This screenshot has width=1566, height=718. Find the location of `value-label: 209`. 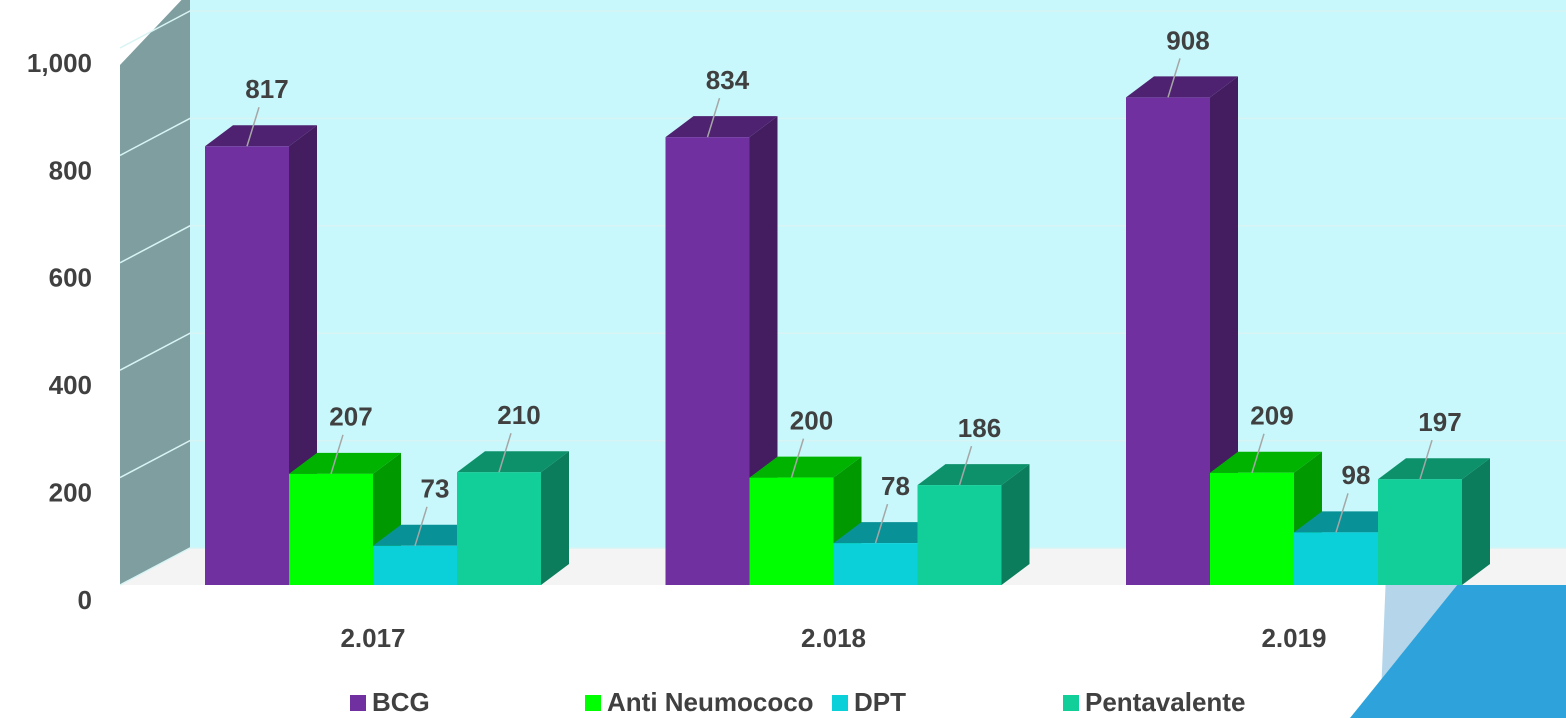

value-label: 209 is located at coordinates (1271, 416).